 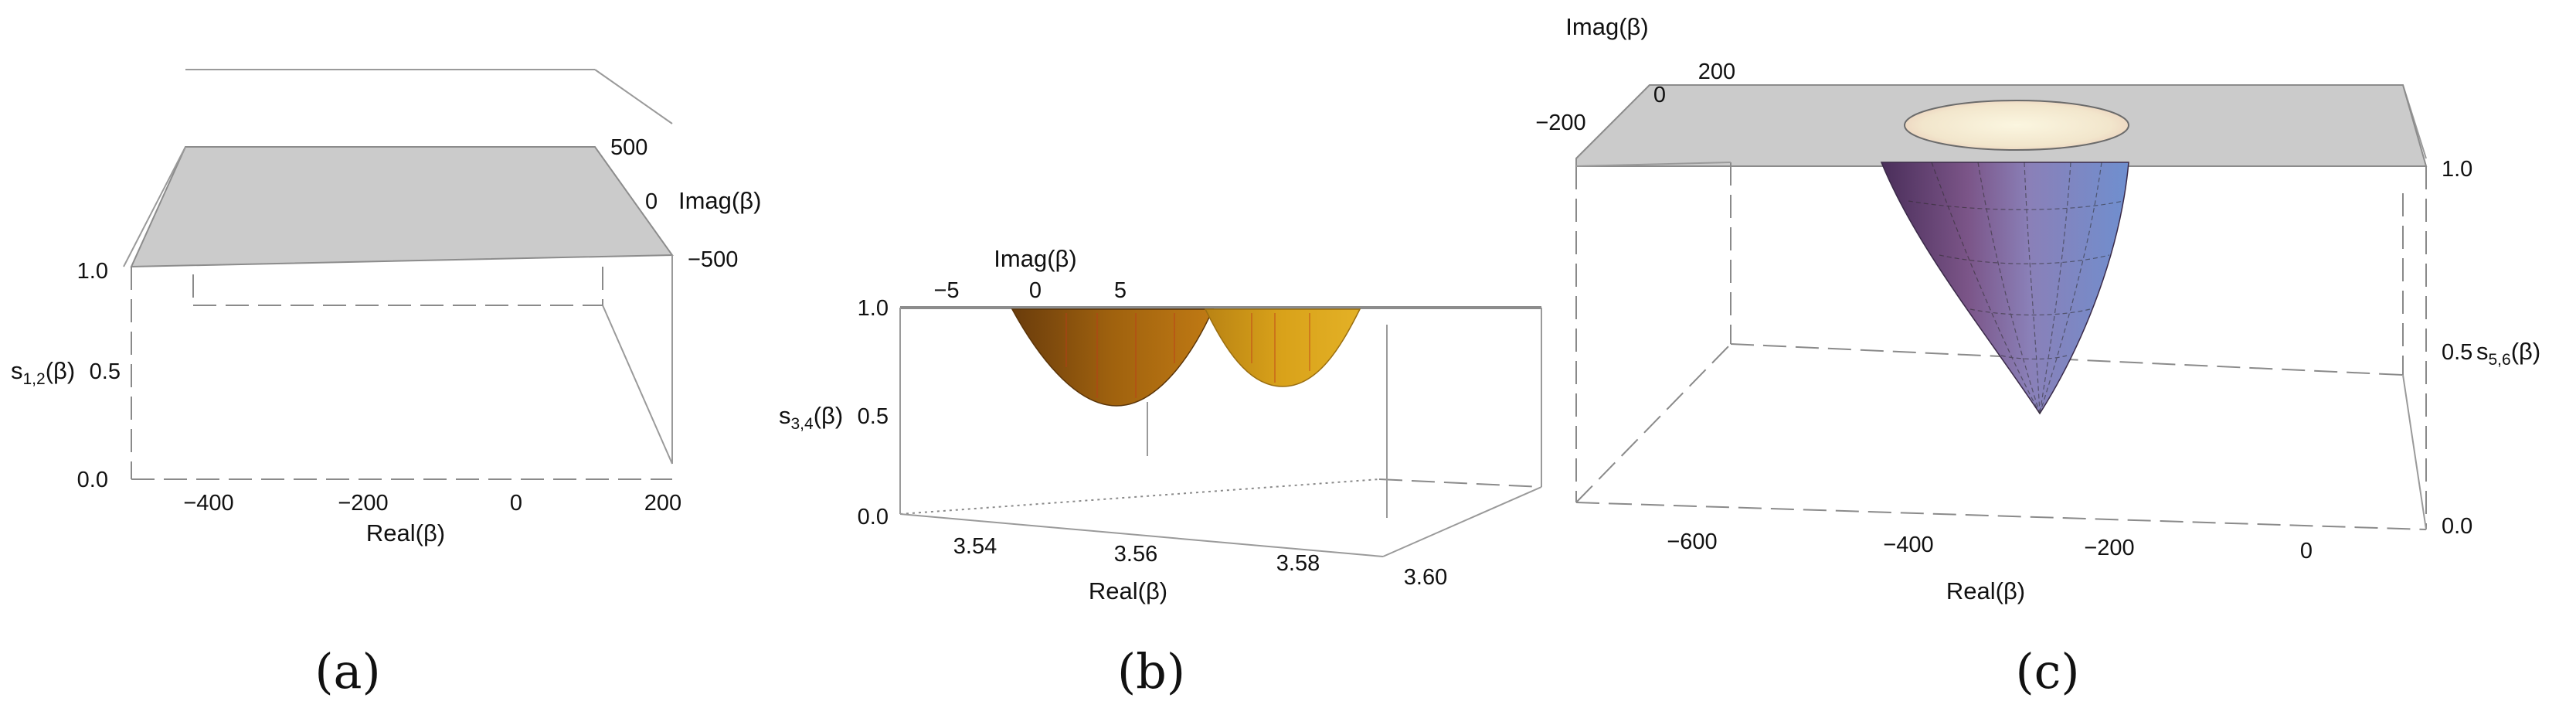 I want to click on b-x-tick-1: 3.54, so click(x=975, y=546).